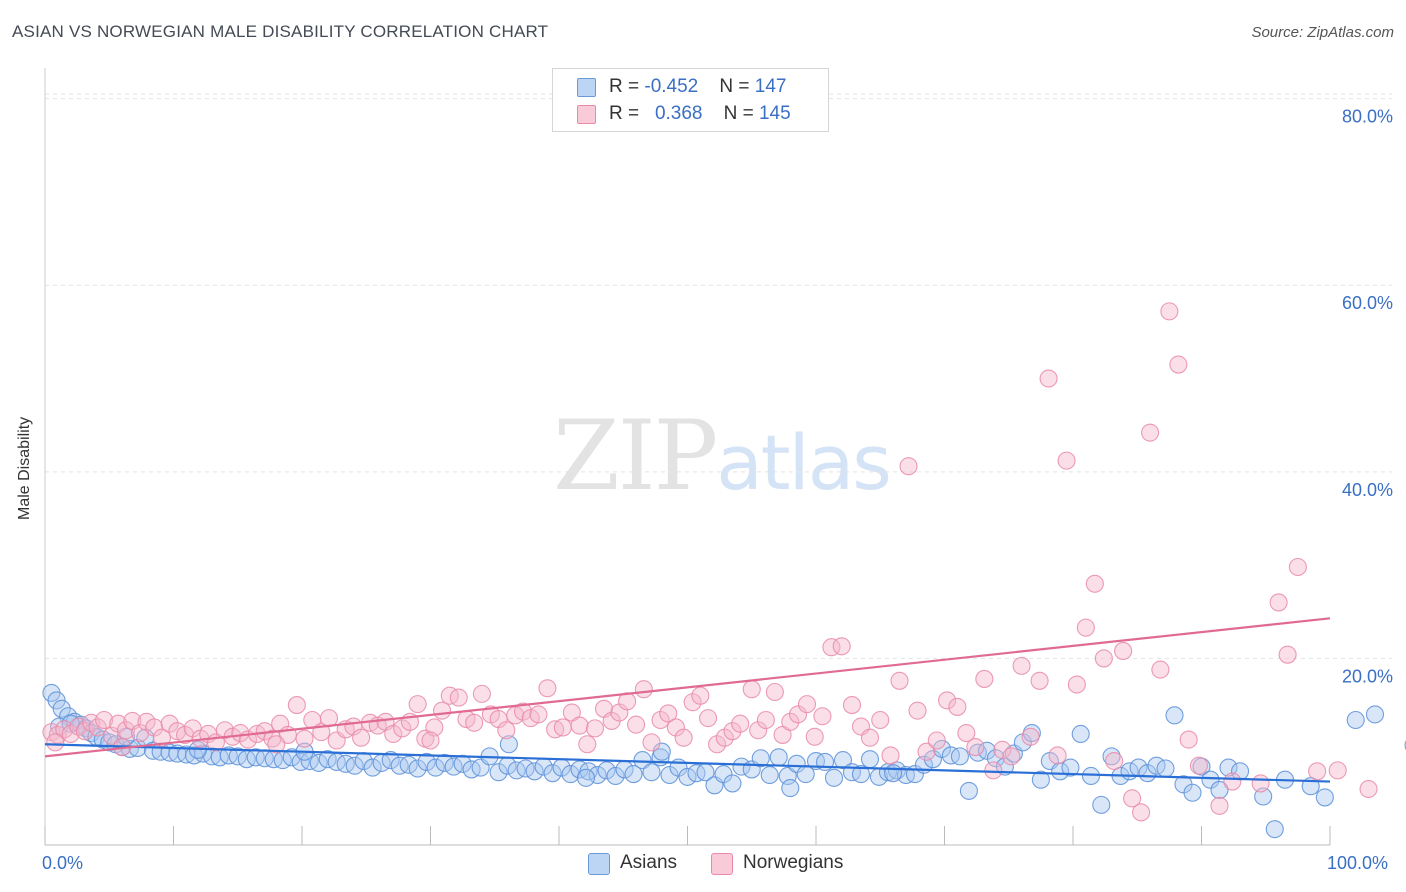 The image size is (1406, 892). What do you see at coordinates (774, 113) in the screenshot?
I see `n-value-norwegians: 145` at bounding box center [774, 113].